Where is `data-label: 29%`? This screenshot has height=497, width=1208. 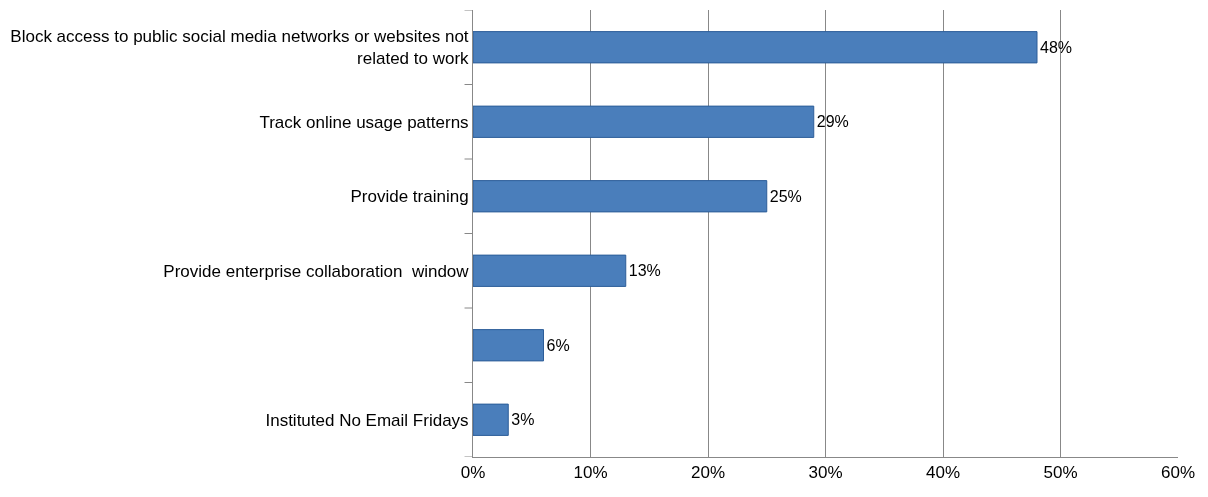
data-label: 29% is located at coordinates (832, 122).